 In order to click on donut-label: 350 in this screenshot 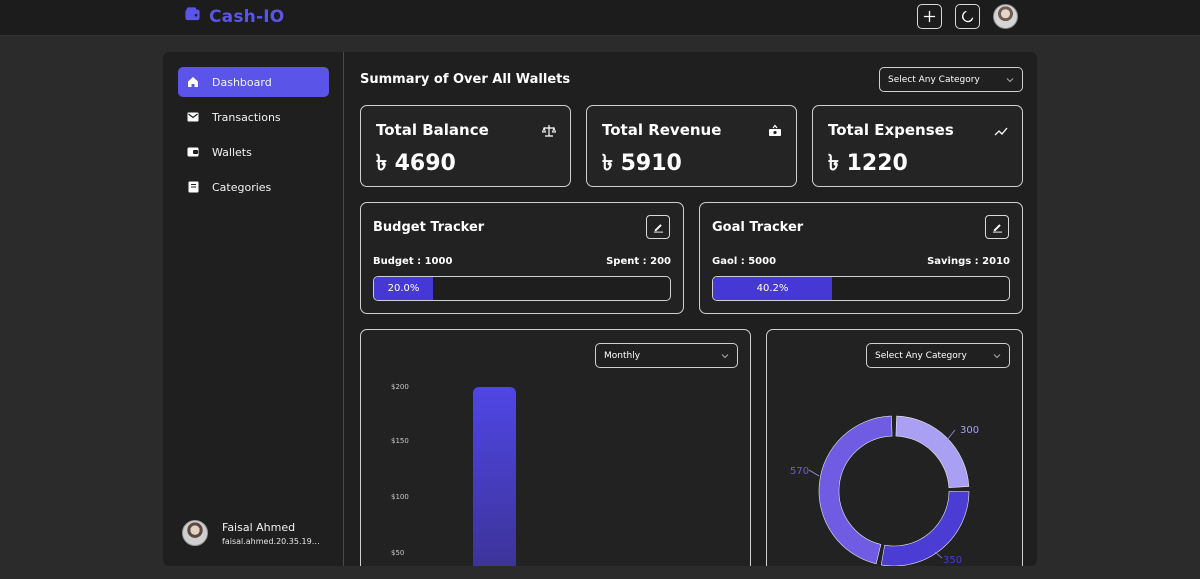, I will do `click(953, 560)`.